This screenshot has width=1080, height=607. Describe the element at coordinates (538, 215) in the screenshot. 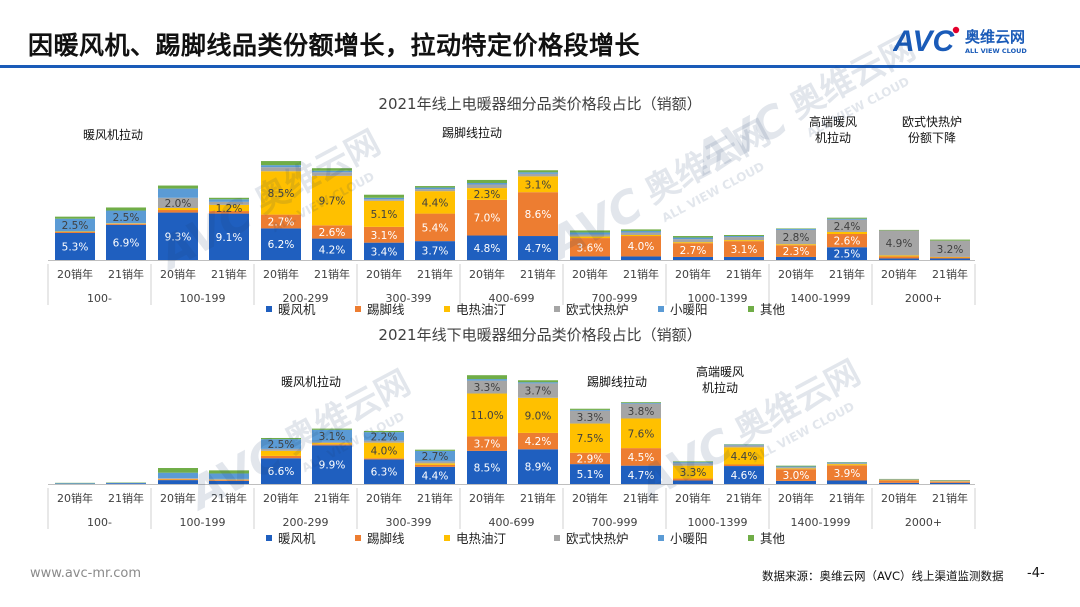

I see `data-label: 8.6%` at that location.